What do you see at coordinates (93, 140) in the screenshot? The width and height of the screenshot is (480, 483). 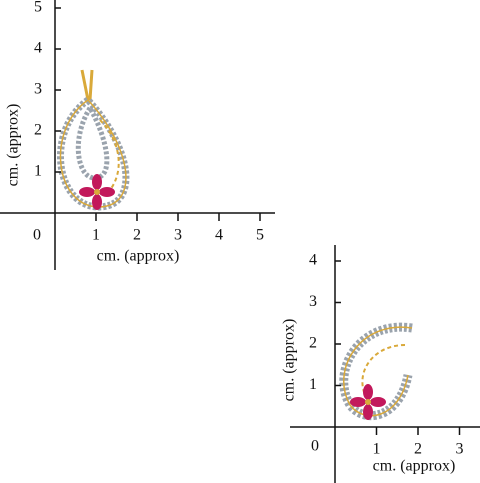 I see `pendant` at bounding box center [93, 140].